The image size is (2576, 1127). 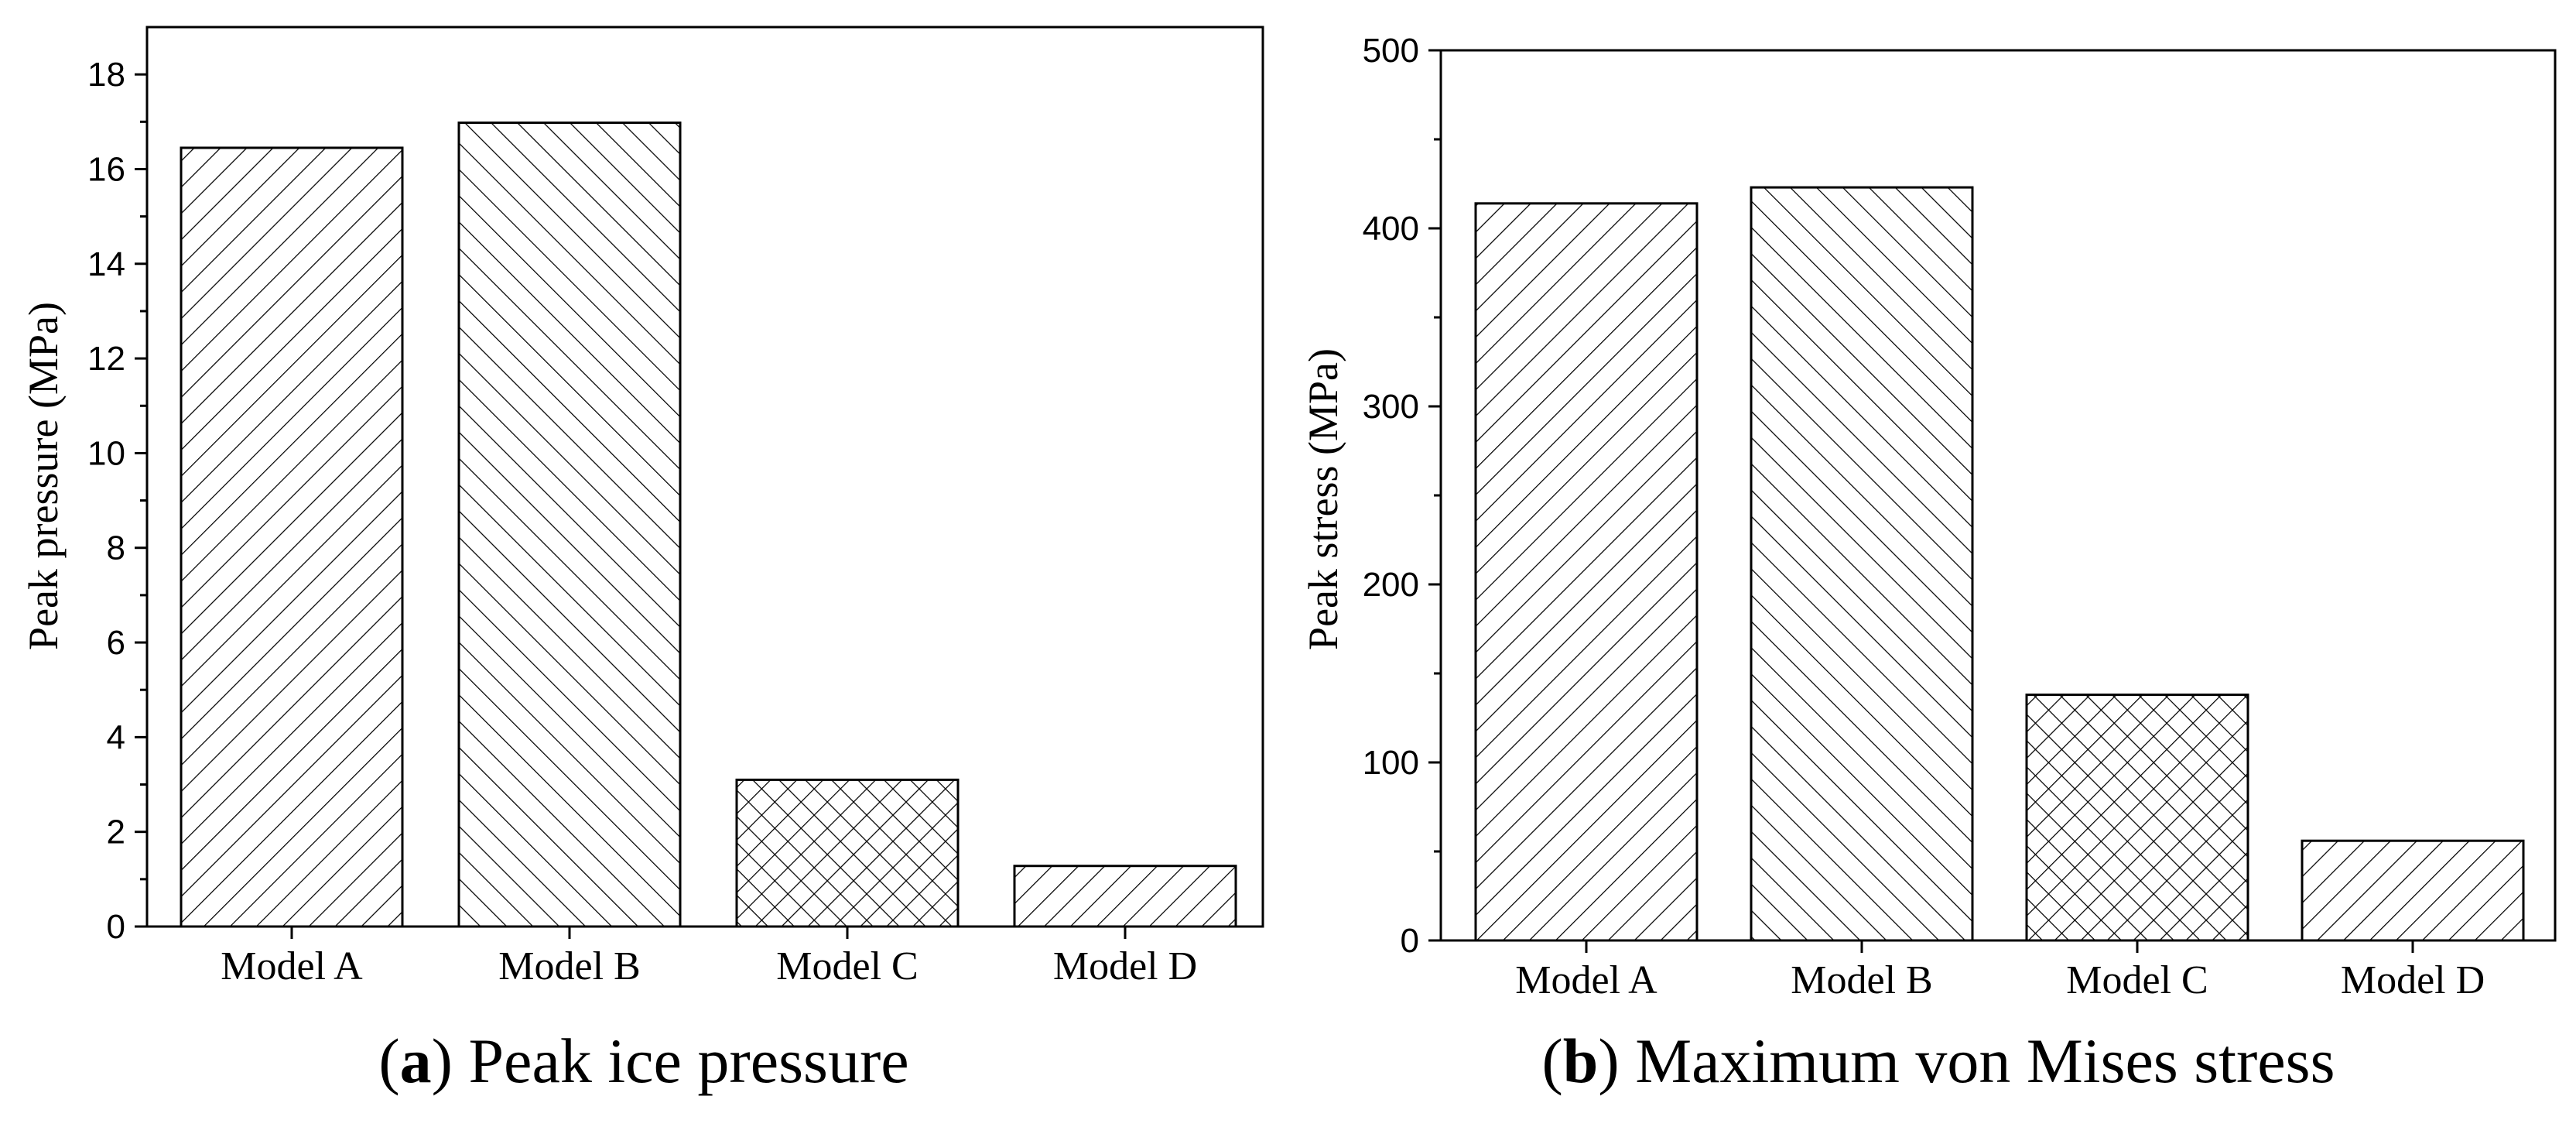 What do you see at coordinates (292, 537) in the screenshot?
I see `chart-a-bar-model-a` at bounding box center [292, 537].